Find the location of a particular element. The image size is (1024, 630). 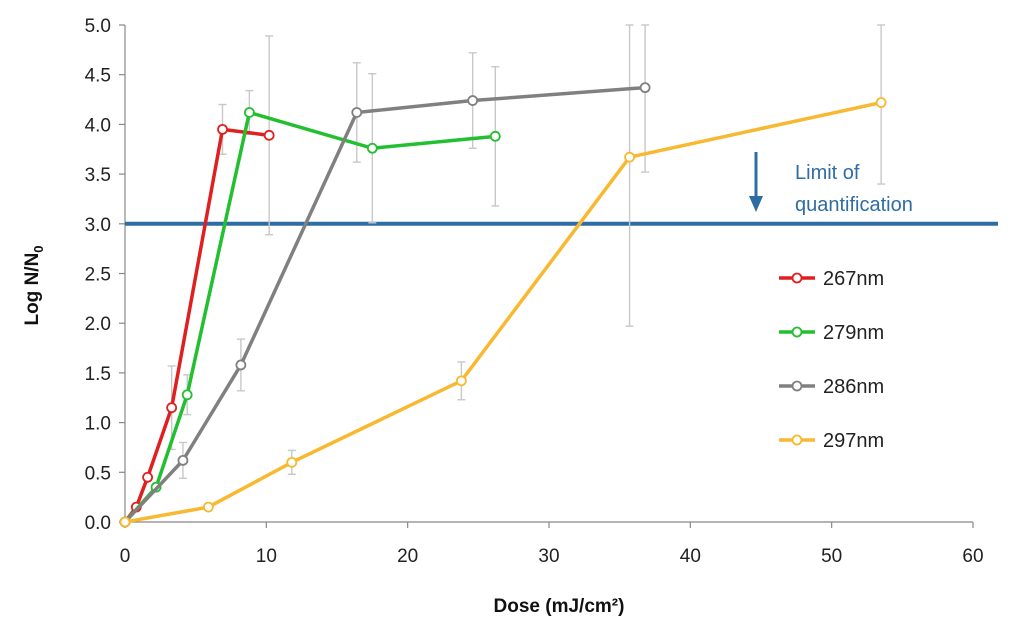

legend-marker-286nm is located at coordinates (797, 386).